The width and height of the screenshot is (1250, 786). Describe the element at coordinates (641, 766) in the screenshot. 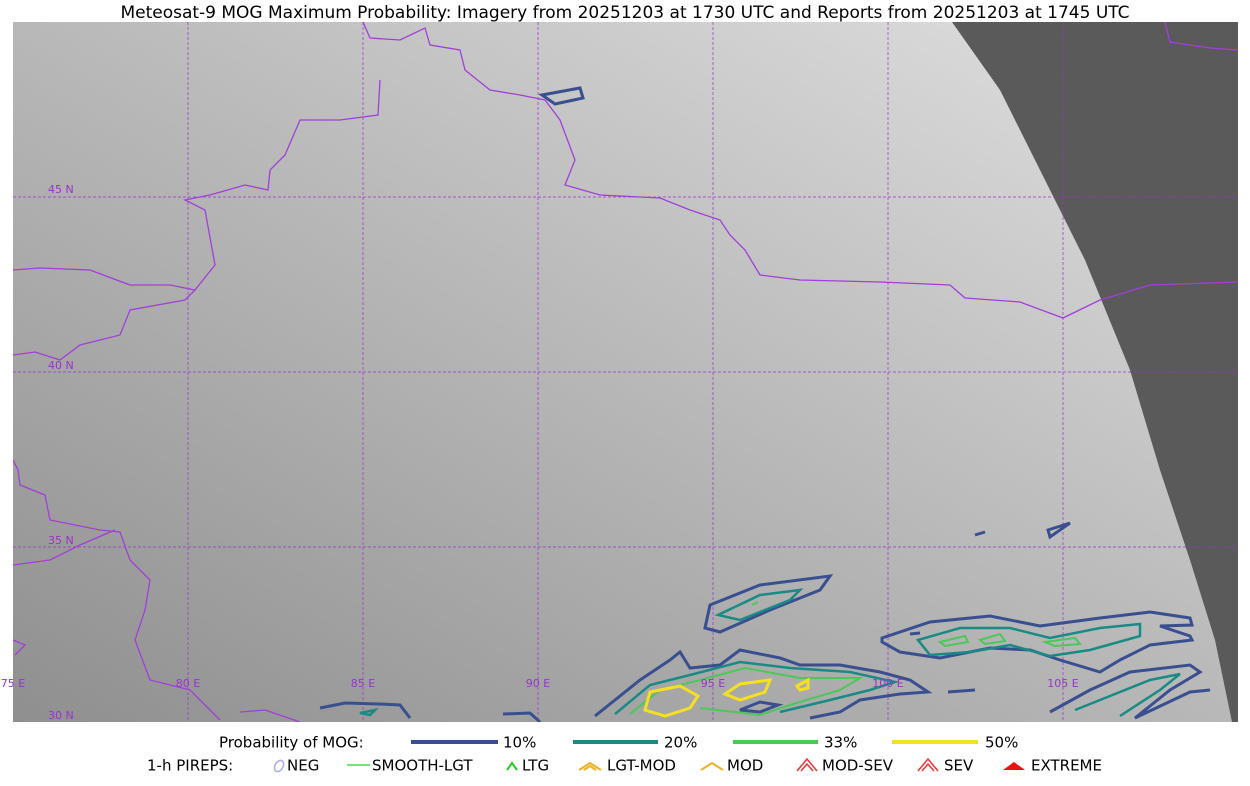

I see `legend-label: LGT-MOD` at that location.